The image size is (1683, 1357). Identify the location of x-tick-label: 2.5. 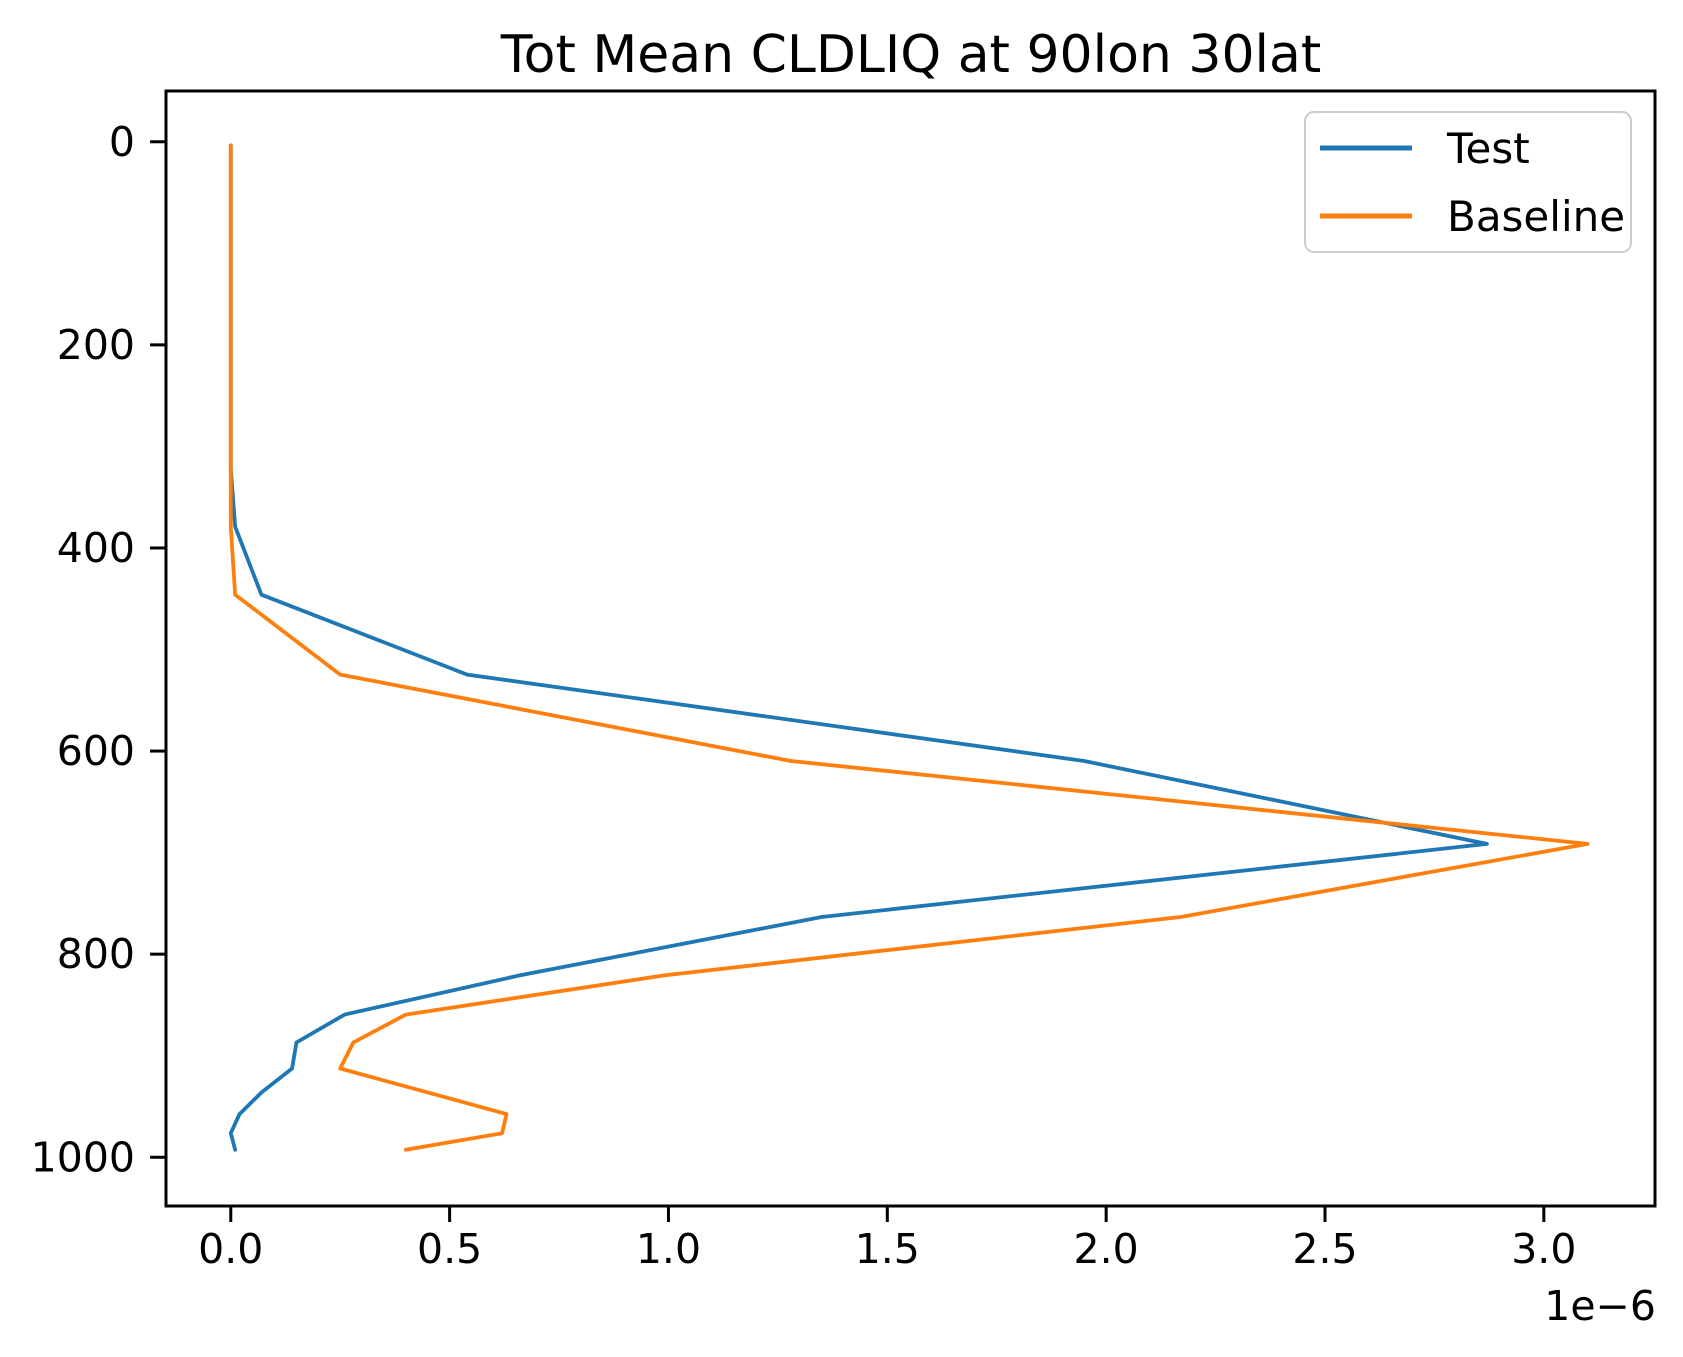
(1324, 1249).